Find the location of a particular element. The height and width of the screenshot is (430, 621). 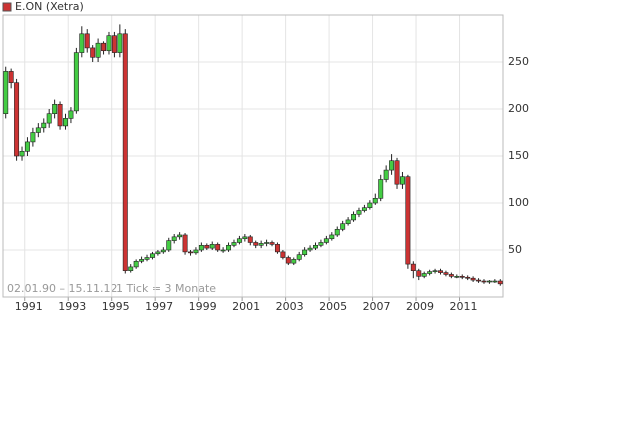

x-tick-label: 2005 is located at coordinates (333, 306).